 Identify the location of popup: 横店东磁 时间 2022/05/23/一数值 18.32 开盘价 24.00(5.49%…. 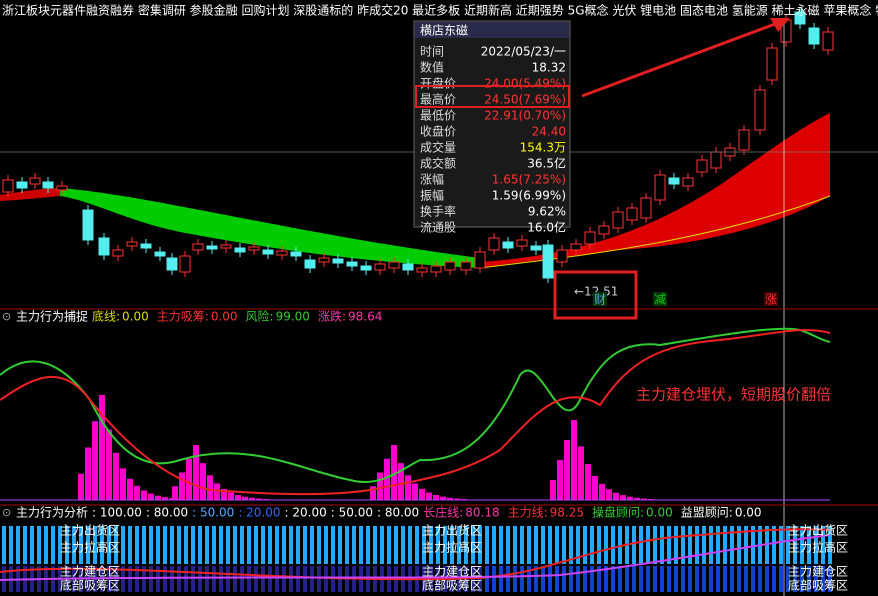
(492, 127).